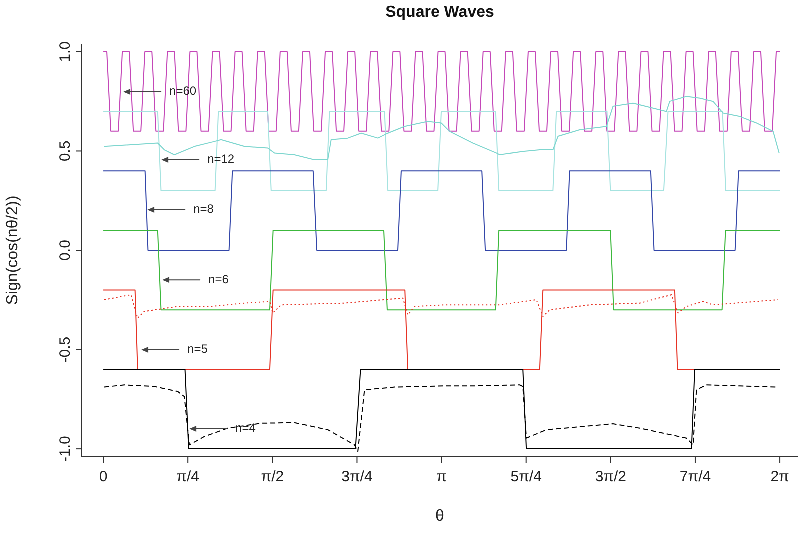 This screenshot has height=541, width=801. What do you see at coordinates (188, 477) in the screenshot?
I see `x-tick-label: π/4` at bounding box center [188, 477].